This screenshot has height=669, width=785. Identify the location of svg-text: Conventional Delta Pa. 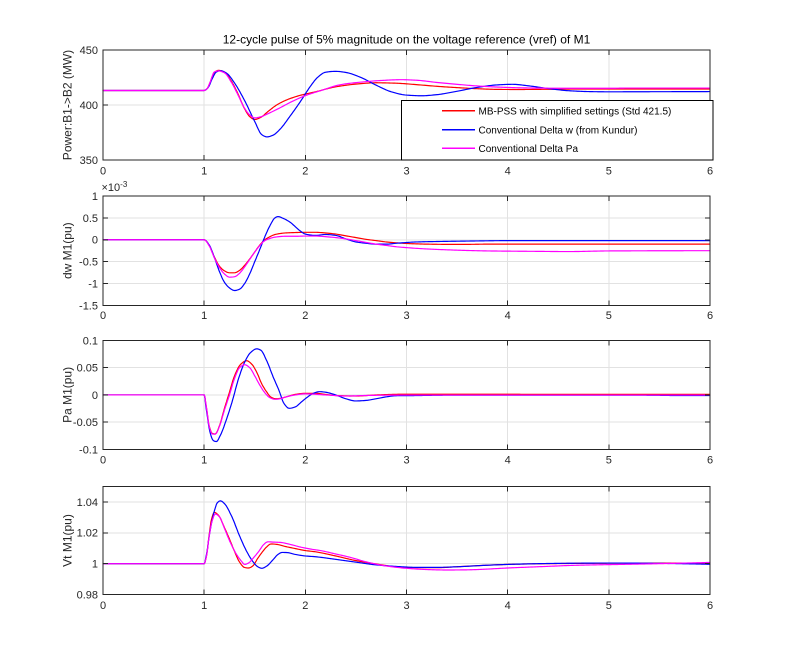
(529, 149).